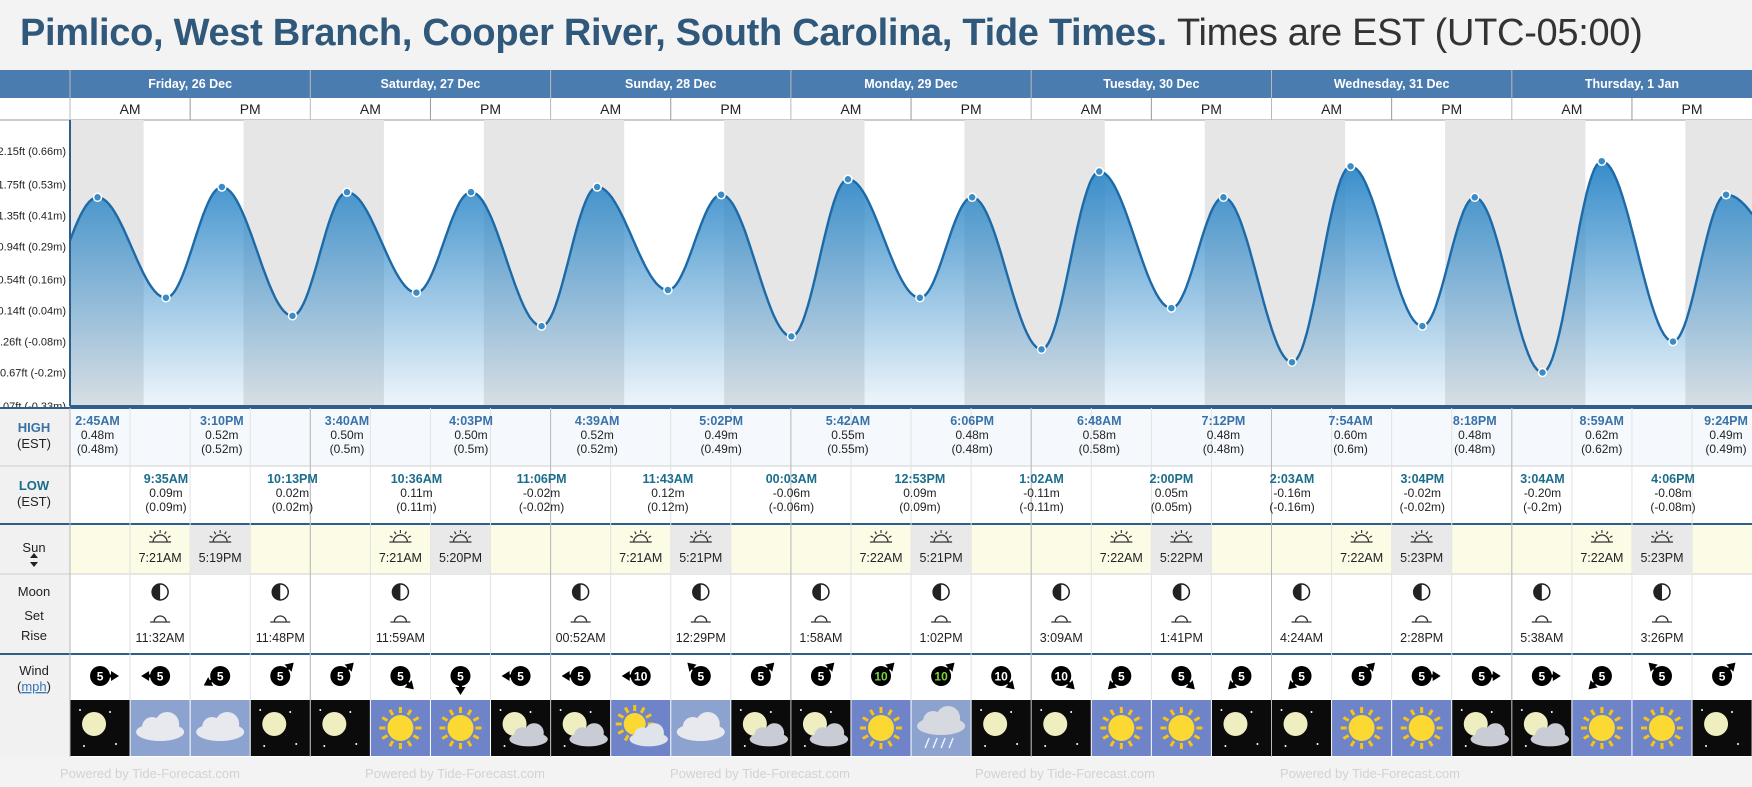 Image resolution: width=1752 pixels, height=787 pixels. Describe the element at coordinates (820, 619) in the screenshot. I see `moonset-icon` at that location.